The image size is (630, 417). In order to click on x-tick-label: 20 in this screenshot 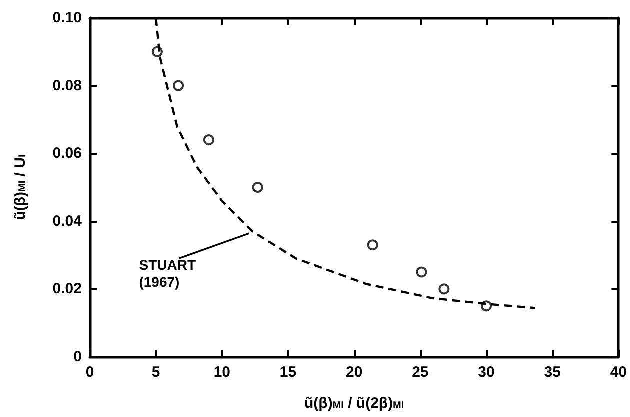, I will do `click(354, 372)`.